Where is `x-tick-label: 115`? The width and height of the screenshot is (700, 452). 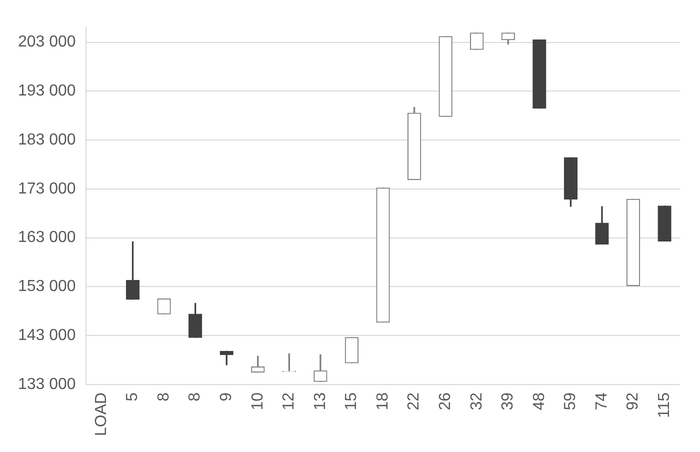
x-tick-label: 115 is located at coordinates (664, 405).